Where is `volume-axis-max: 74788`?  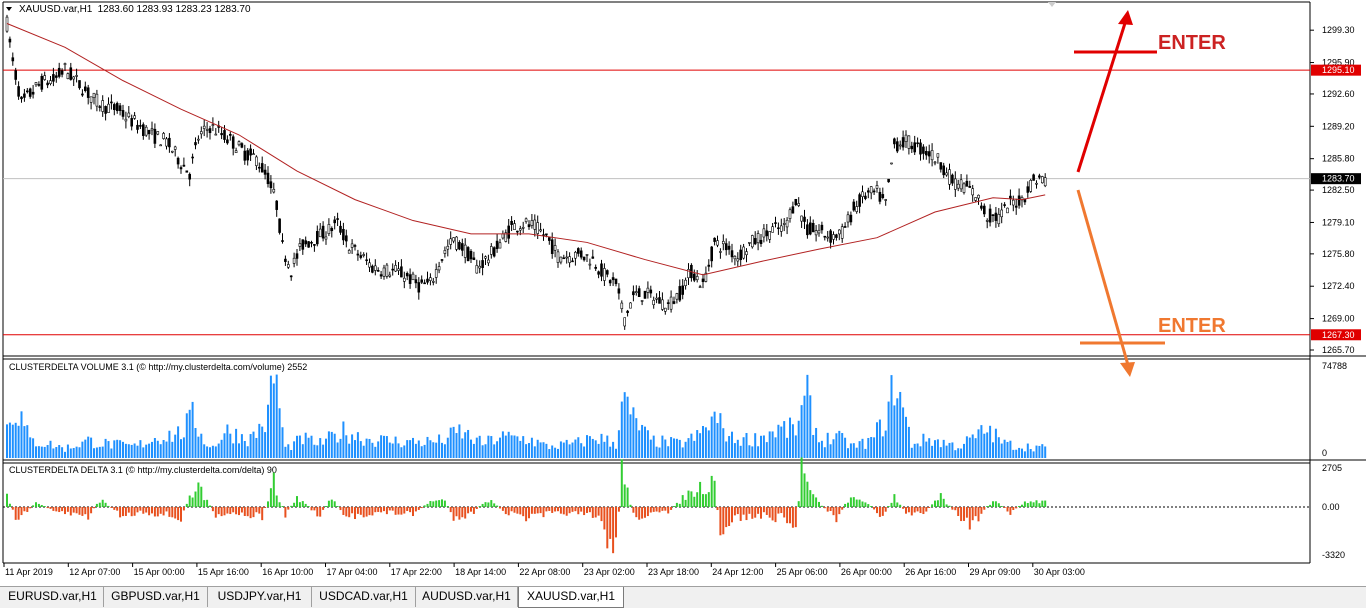
volume-axis-max: 74788 is located at coordinates (1334, 366).